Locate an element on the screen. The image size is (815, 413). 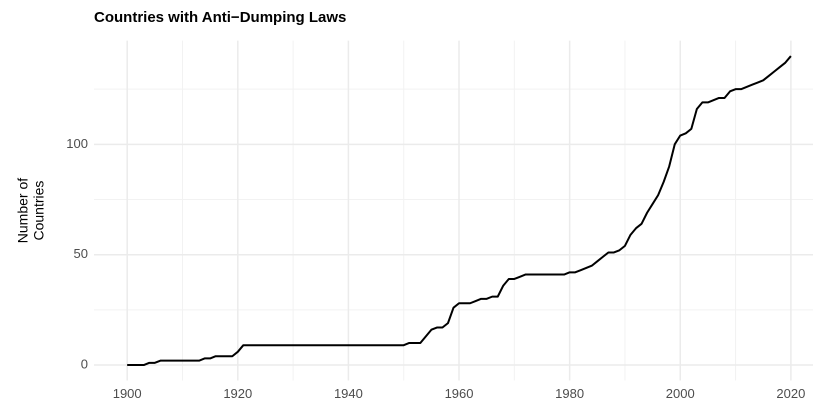
y-tick-label: 50 is located at coordinates (81, 253).